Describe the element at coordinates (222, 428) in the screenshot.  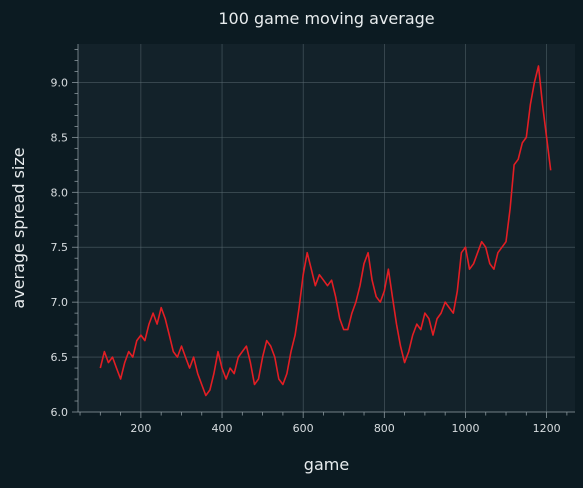
I see `x-tick-label: 400` at that location.